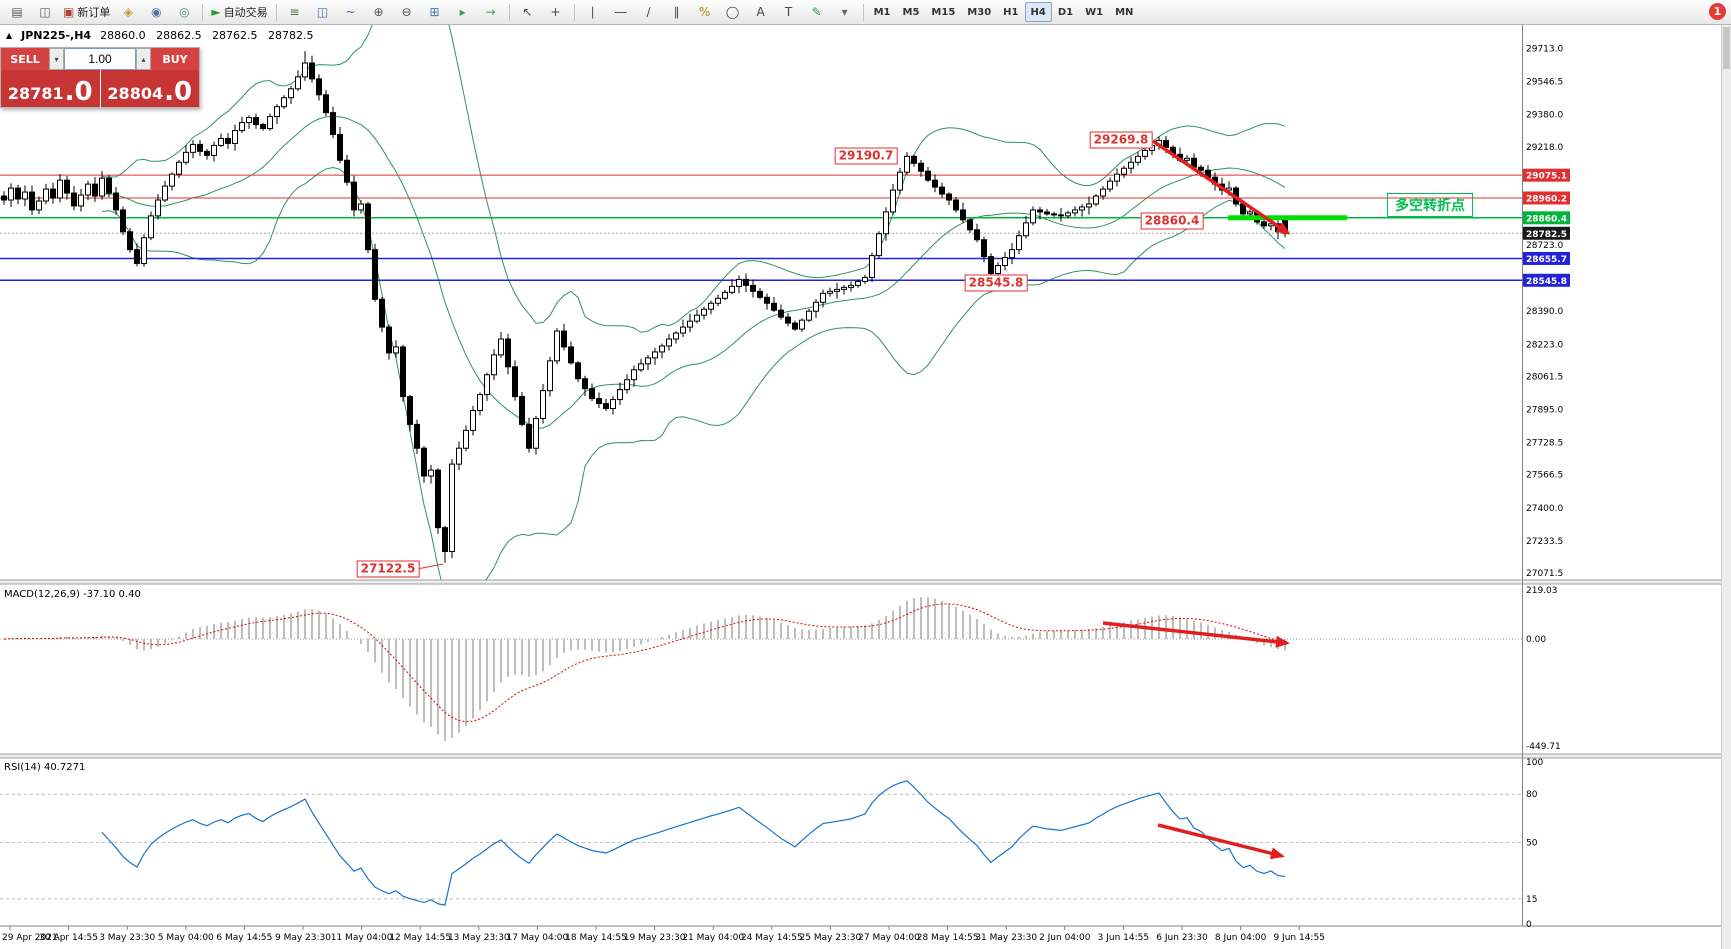 The image size is (1731, 949). I want to click on autotrade-button: ► 自动交易, so click(239, 12).